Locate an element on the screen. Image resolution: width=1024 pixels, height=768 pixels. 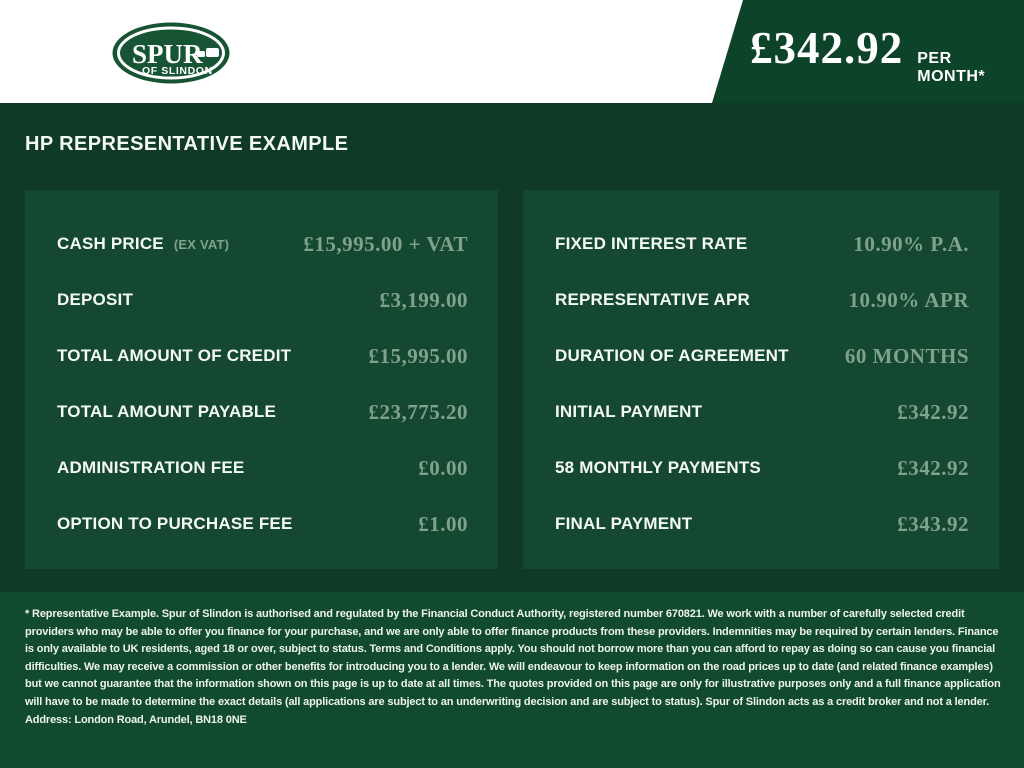
landrover-truck-icon is located at coordinates (208, 52).